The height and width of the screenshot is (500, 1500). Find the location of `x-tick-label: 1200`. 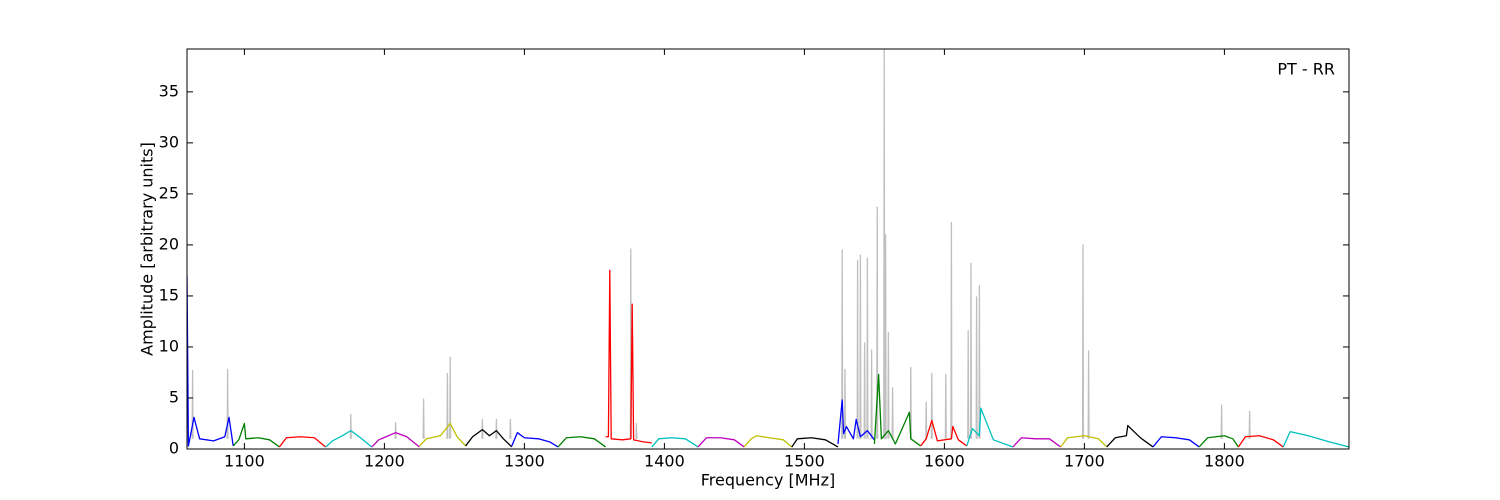

x-tick-label: 1200 is located at coordinates (384, 461).